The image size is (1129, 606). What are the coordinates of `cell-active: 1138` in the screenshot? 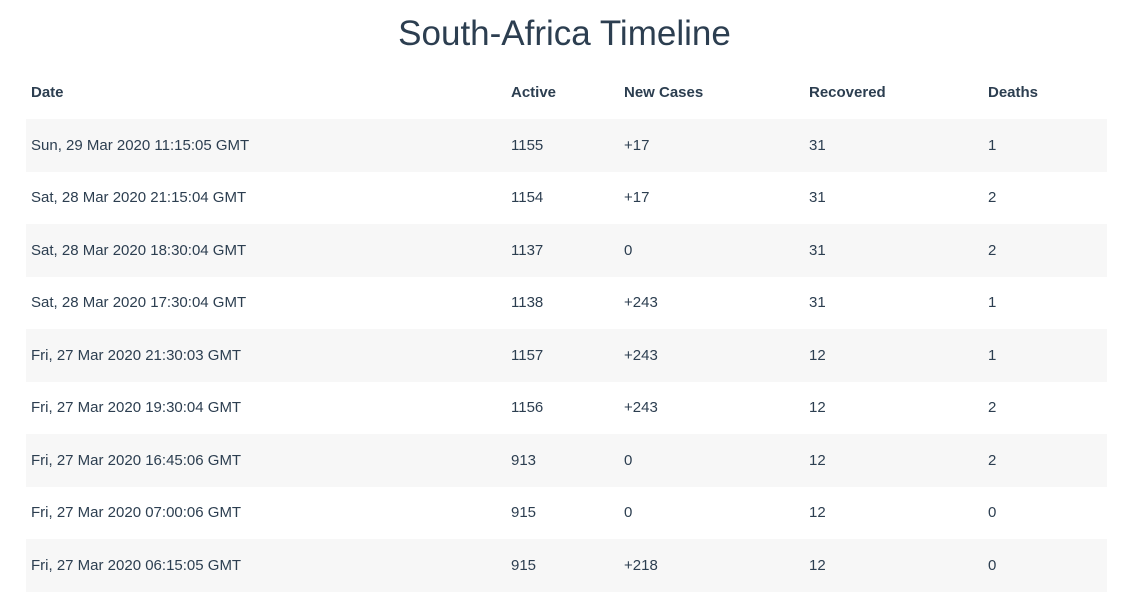 It's located at (527, 303).